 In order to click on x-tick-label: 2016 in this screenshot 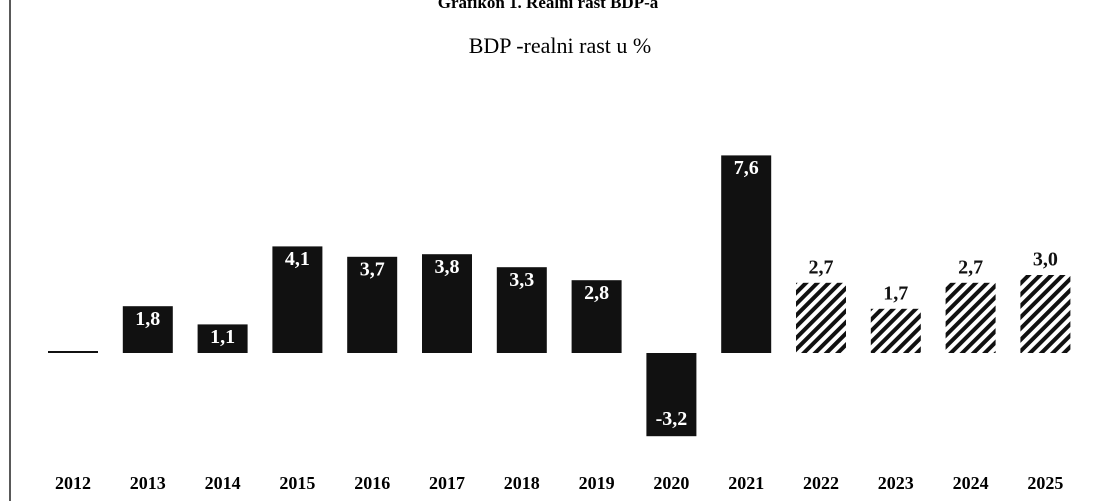, I will do `click(372, 483)`.